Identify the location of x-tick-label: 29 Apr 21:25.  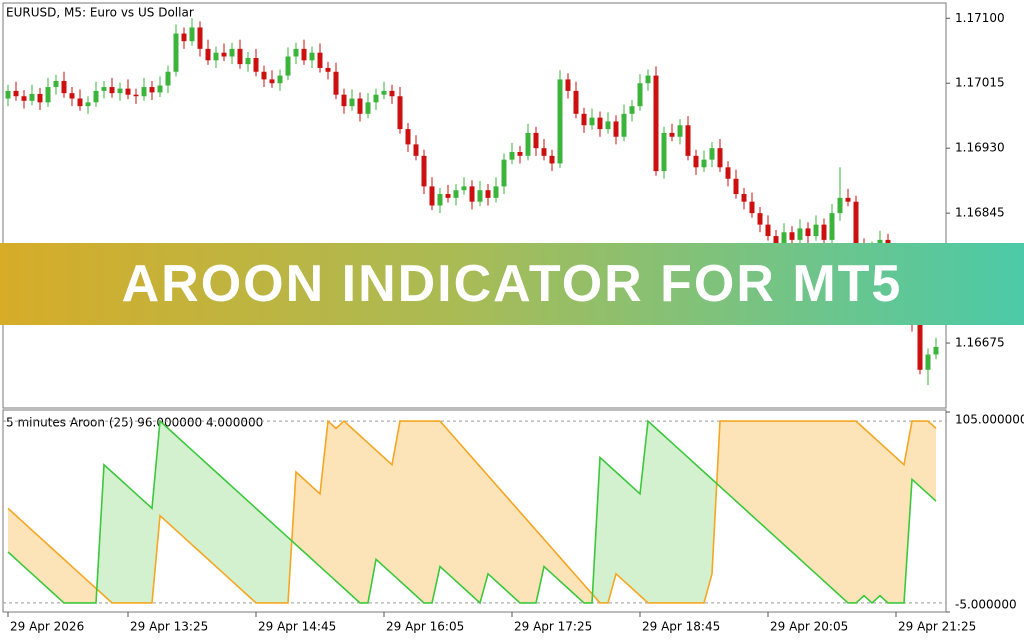
(937, 627).